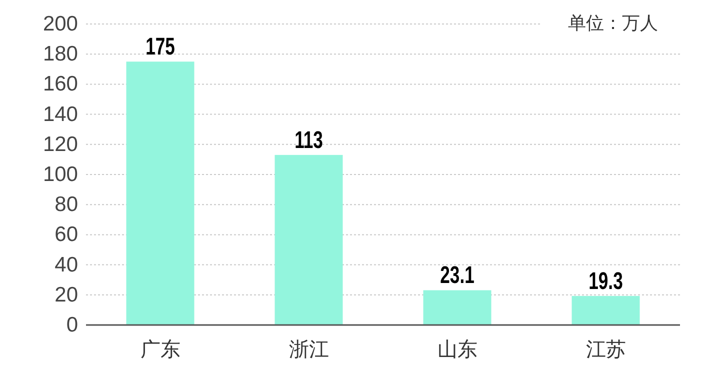 The height and width of the screenshot is (369, 720). What do you see at coordinates (457, 350) in the screenshot?
I see `x-tick-label: 山东` at bounding box center [457, 350].